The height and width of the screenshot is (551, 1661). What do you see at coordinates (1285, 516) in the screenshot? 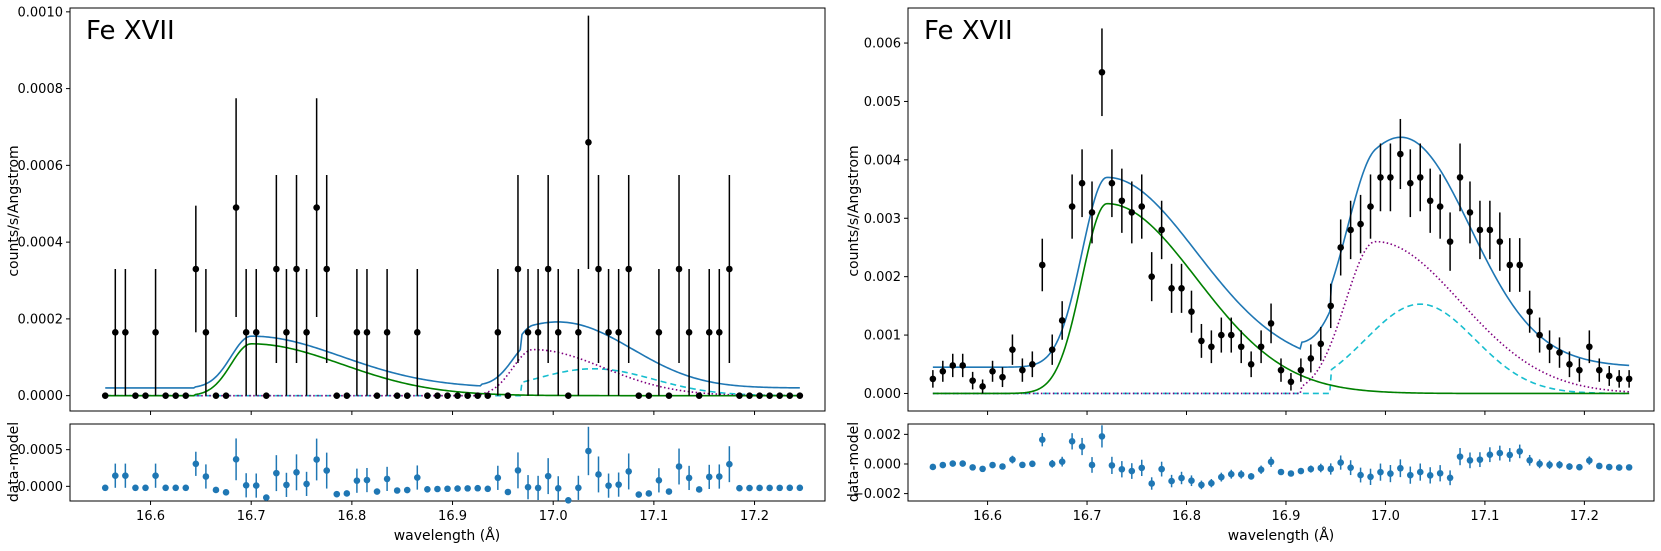
I see `x-tick-label: 16.9` at bounding box center [1285, 516].